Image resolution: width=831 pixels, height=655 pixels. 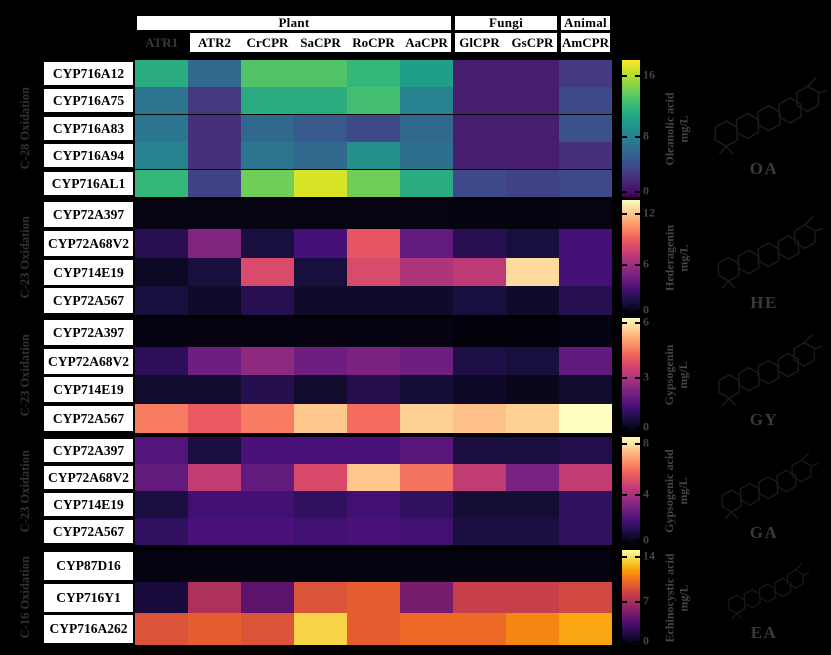 What do you see at coordinates (764, 481) in the screenshot?
I see `product-structure-GA` at bounding box center [764, 481].